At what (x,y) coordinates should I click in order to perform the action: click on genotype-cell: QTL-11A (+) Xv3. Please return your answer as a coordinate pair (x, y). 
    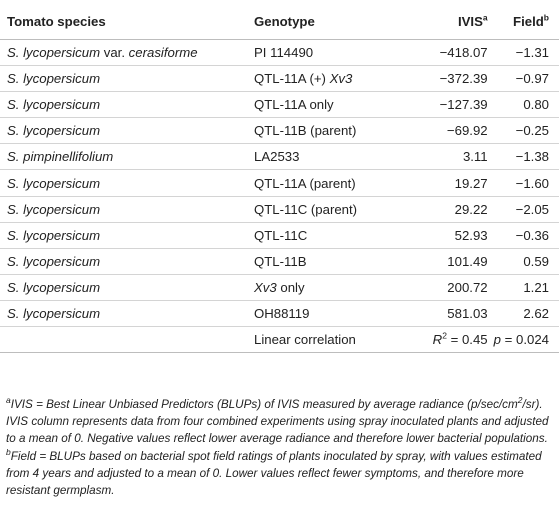
    Looking at the image, I should click on (323, 79).